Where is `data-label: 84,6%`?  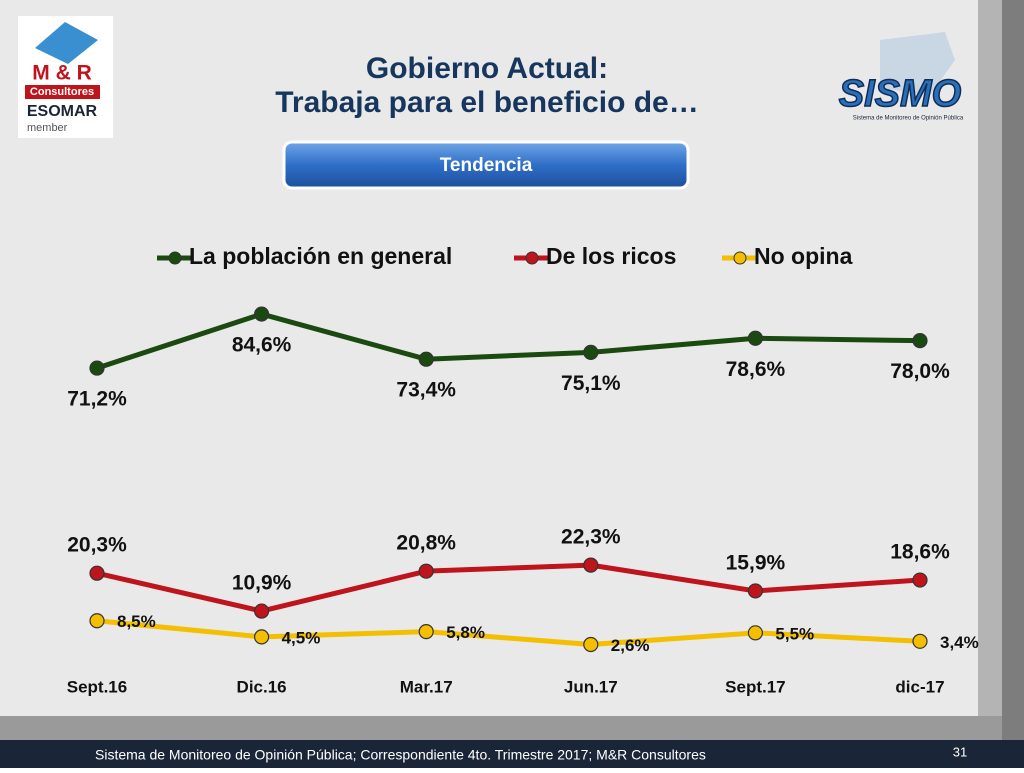
data-label: 84,6% is located at coordinates (262, 345).